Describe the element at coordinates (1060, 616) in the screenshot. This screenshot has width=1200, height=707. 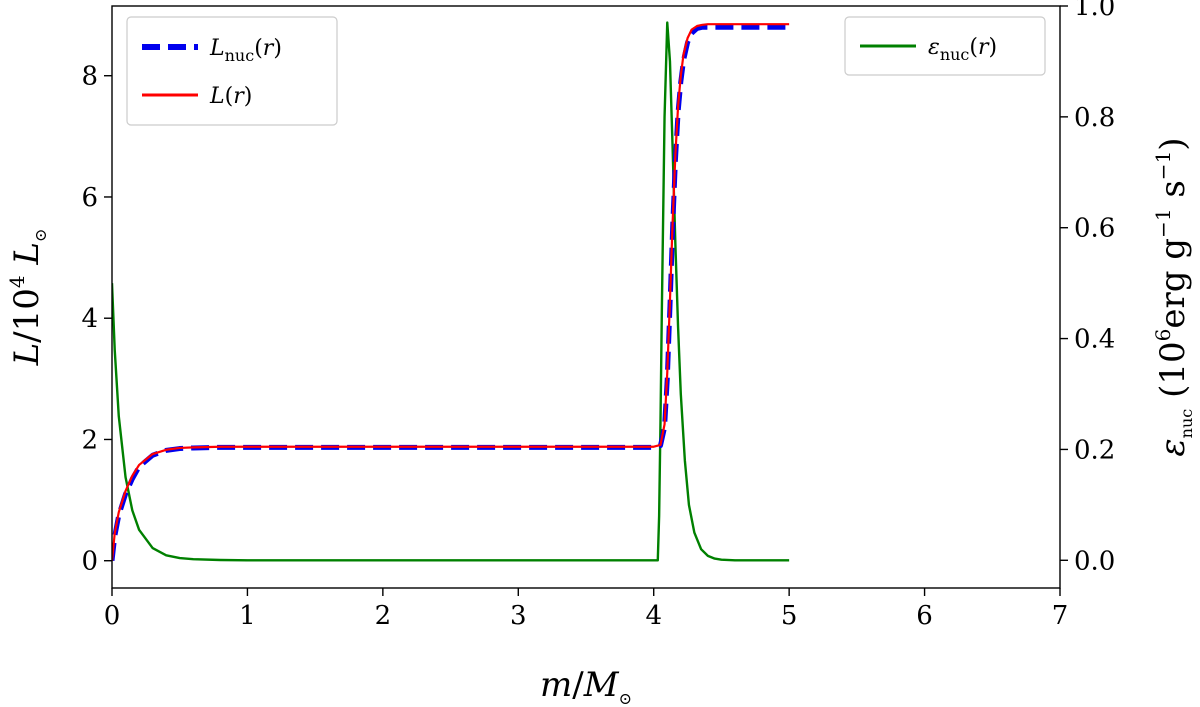
I see `x-tick-label: 7` at that location.